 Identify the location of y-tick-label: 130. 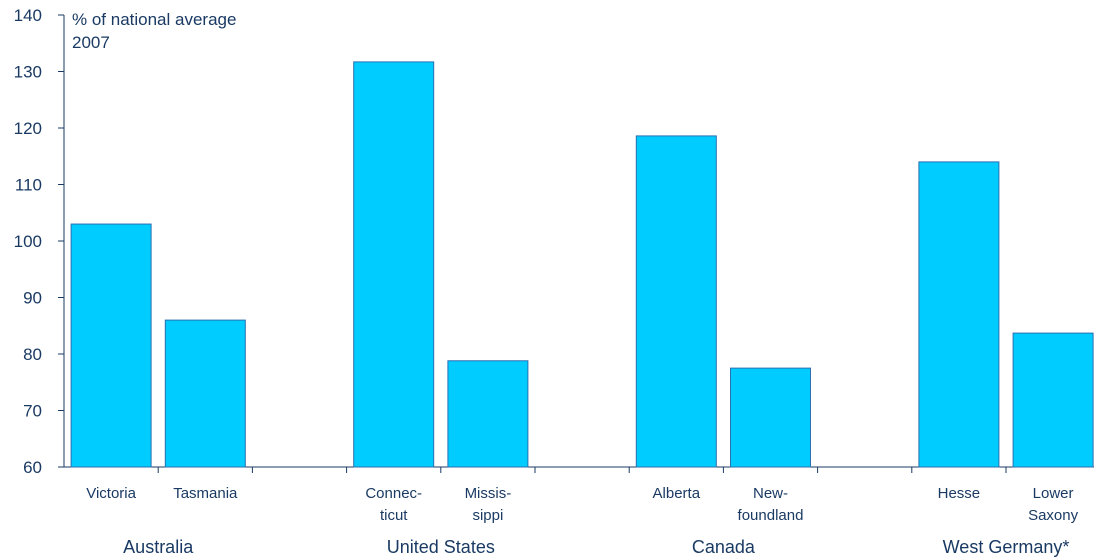
(28, 72).